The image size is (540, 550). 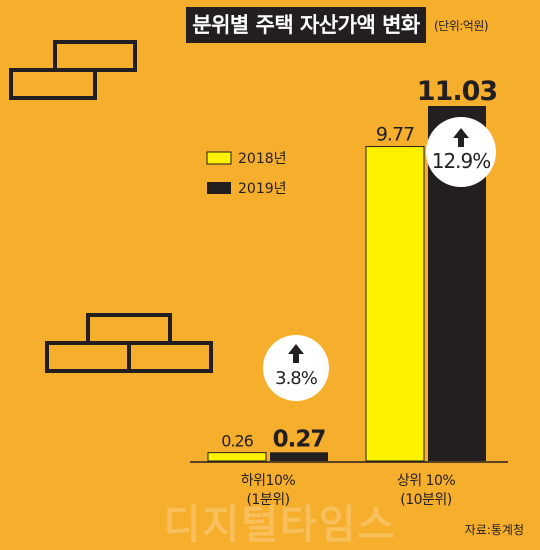 I want to click on brick-decoration-top, so click(x=73, y=70).